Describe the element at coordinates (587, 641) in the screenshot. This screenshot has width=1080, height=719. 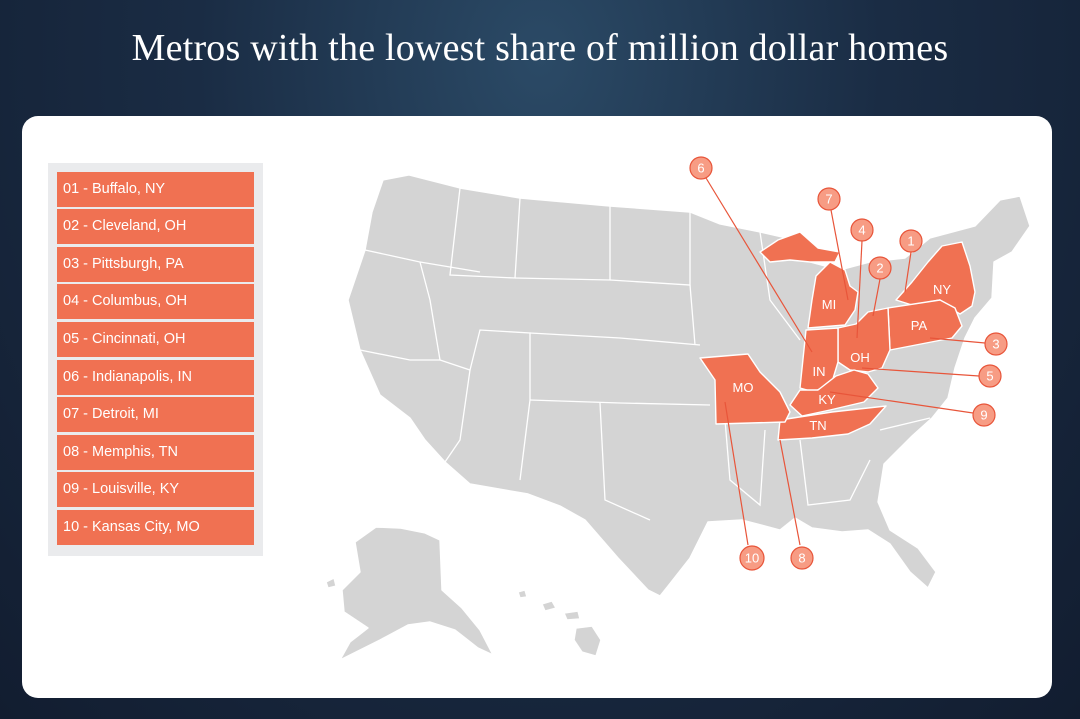
I see `hawaii-big-island` at that location.